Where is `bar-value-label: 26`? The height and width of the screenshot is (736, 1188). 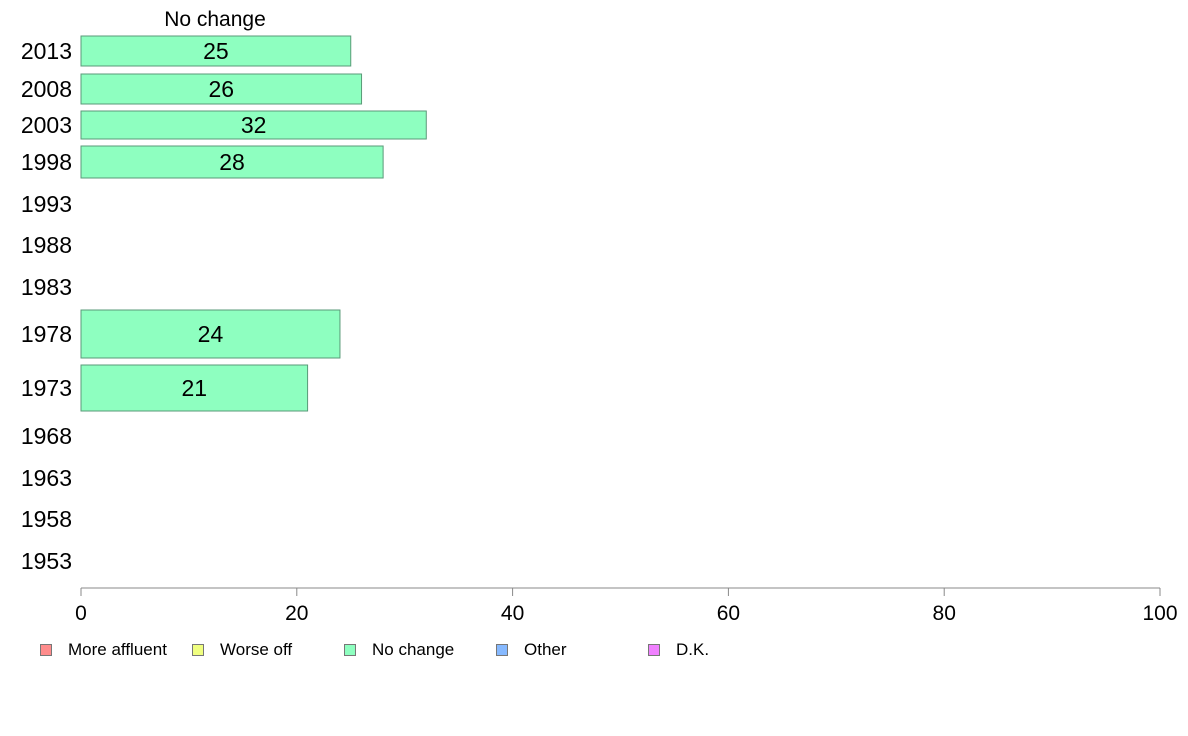 bar-value-label: 26 is located at coordinates (221, 89).